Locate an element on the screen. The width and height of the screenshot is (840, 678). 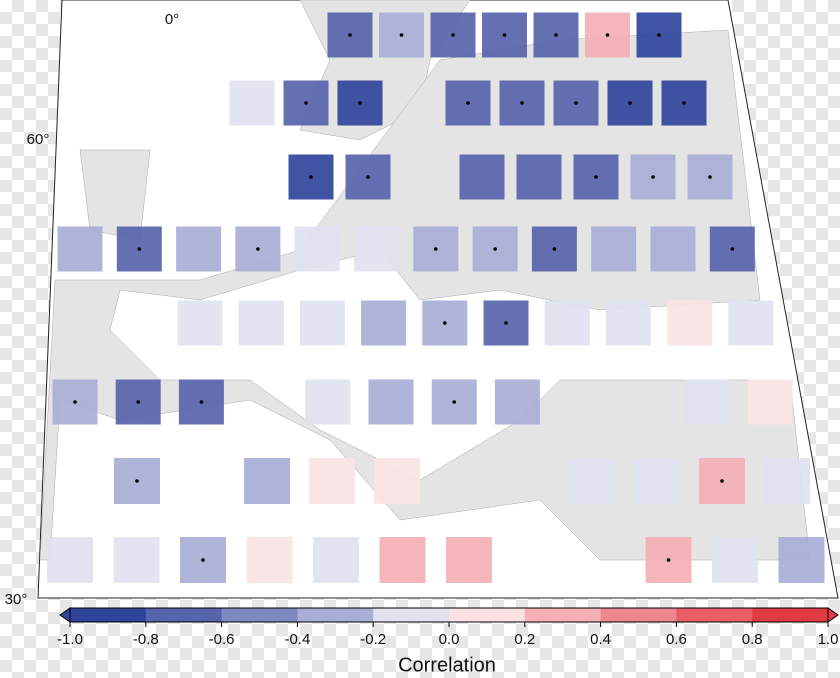
colorbar-tick-label: -0.8 is located at coordinates (146, 639).